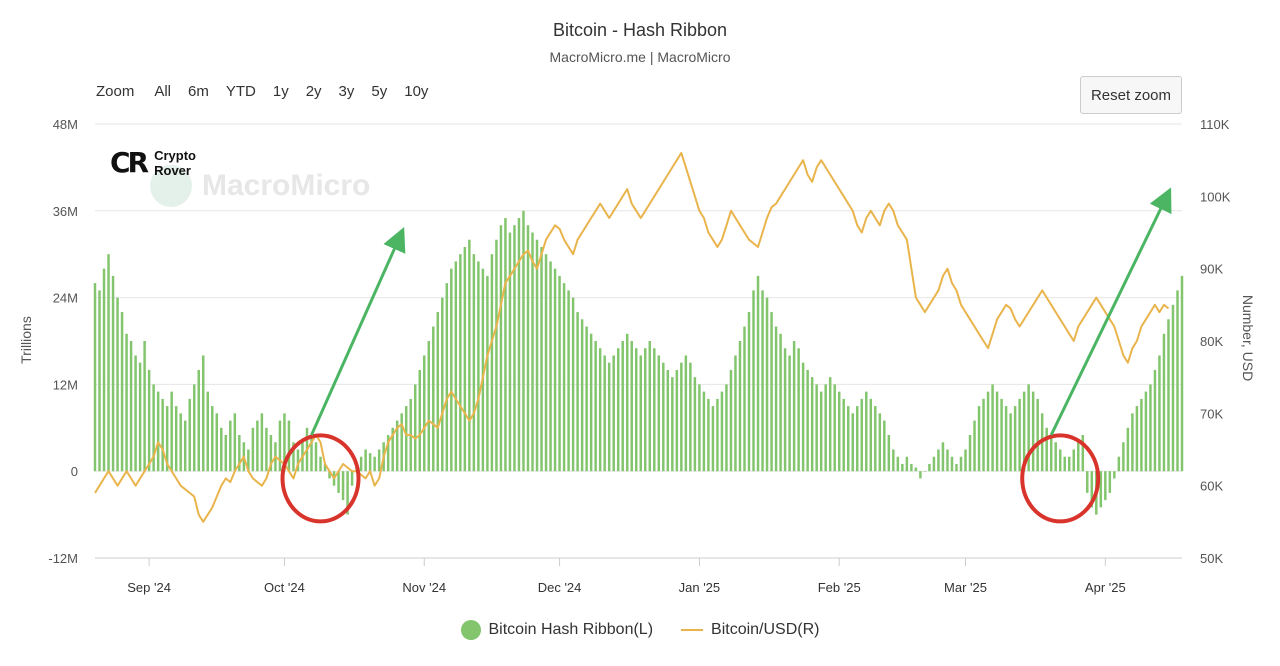 The height and width of the screenshot is (666, 1280). Describe the element at coordinates (640, 57) in the screenshot. I see `chart-subtitle: MacroMicro.me | MacroMicro` at that location.